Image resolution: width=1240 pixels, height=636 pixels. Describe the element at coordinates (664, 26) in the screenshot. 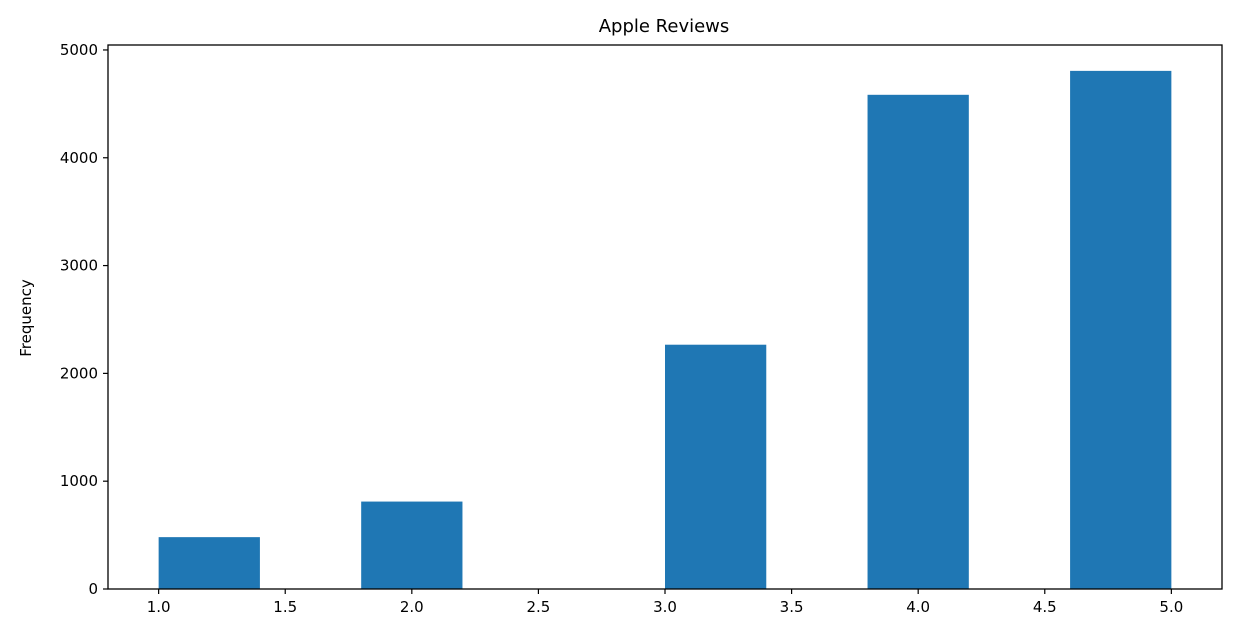

I see `chart-title: Apple Reviews` at that location.